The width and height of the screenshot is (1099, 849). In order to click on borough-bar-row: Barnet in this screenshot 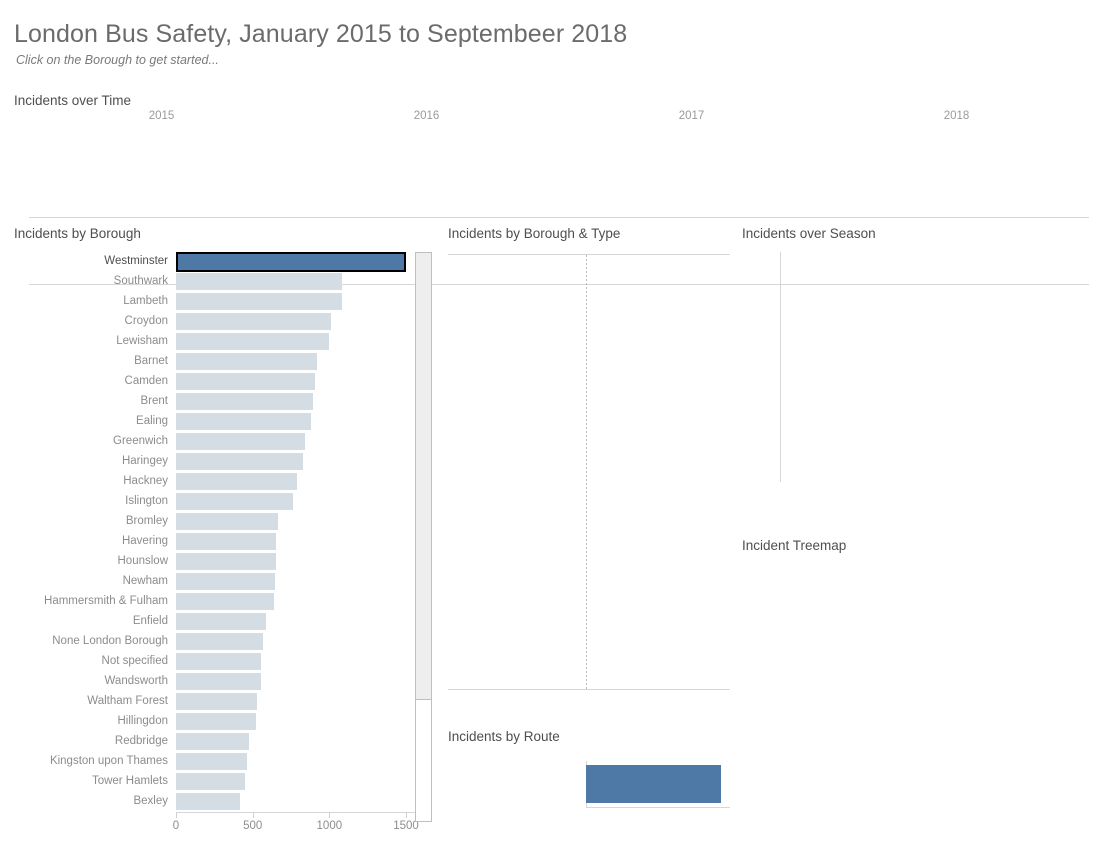, I will do `click(210, 362)`.